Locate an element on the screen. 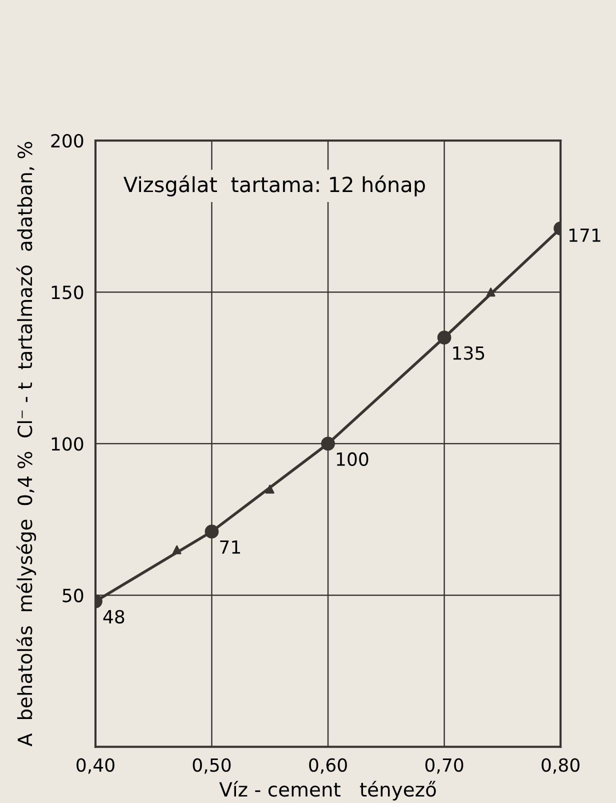 The image size is (616, 803). data-label: 71 is located at coordinates (230, 547).